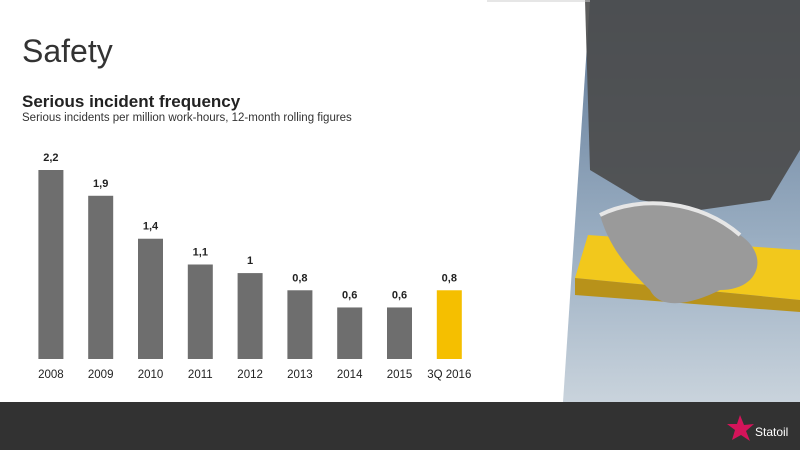 Image resolution: width=800 pixels, height=450 pixels. Describe the element at coordinates (50, 158) in the screenshot. I see `value-label: 2,2` at that location.